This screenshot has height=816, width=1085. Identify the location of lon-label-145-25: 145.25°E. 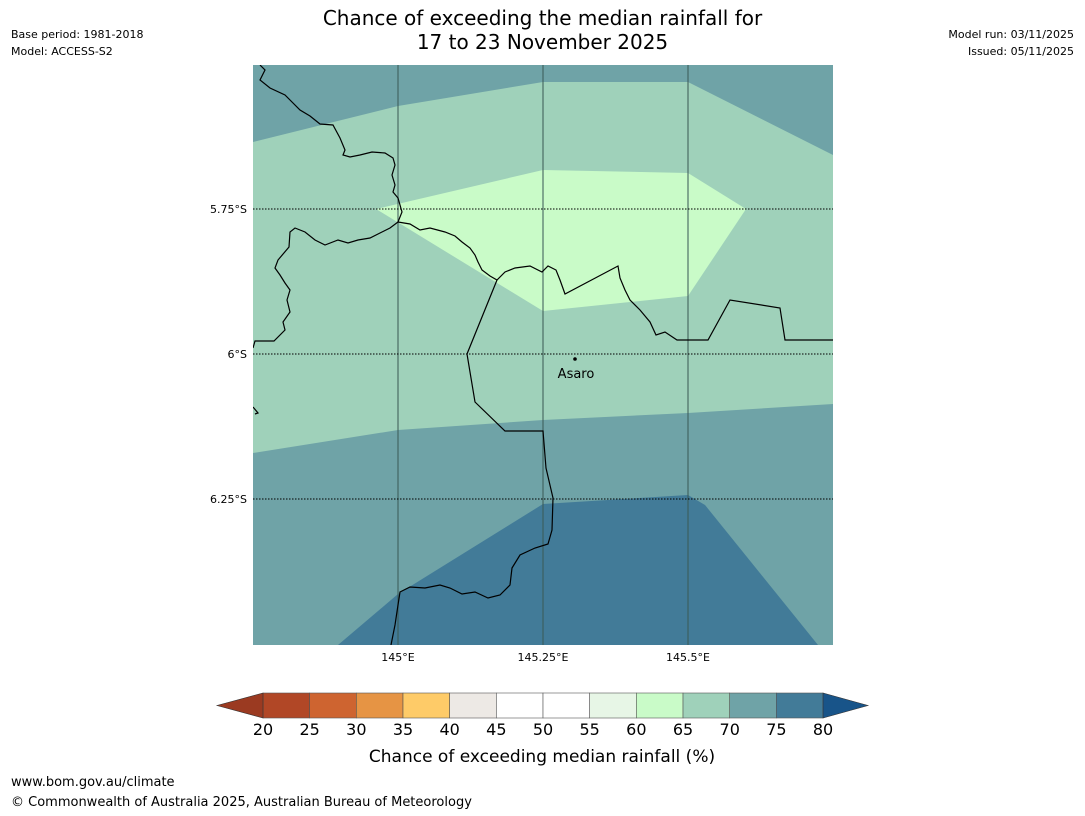
(543, 657).